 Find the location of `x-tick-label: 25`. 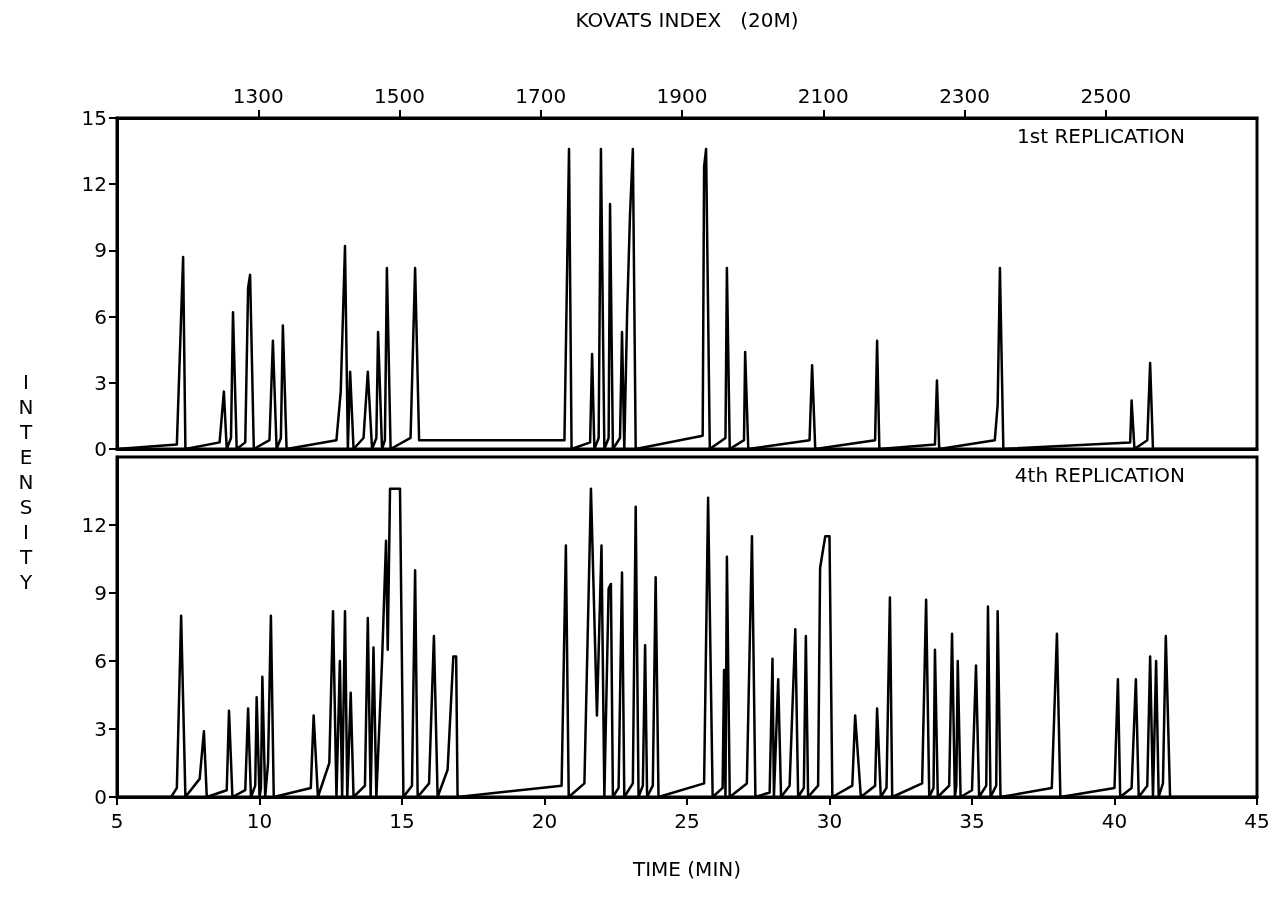

x-tick-label: 25 is located at coordinates (687, 821).